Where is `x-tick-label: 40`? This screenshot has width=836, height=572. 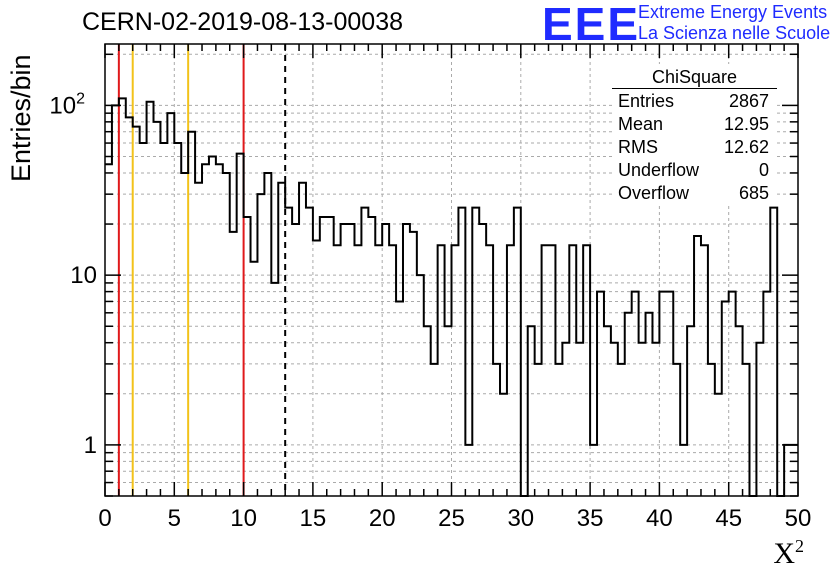
x-tick-label: 40 is located at coordinates (659, 518).